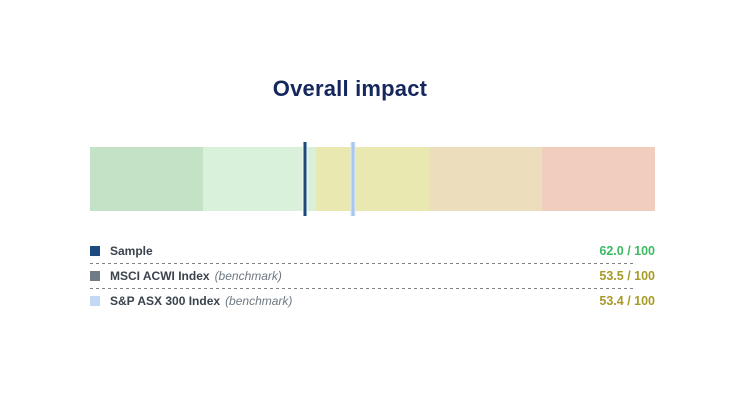 This screenshot has height=419, width=746. What do you see at coordinates (95, 301) in the screenshot?
I see `s-p-asx-300-index-swatch-icon` at bounding box center [95, 301].